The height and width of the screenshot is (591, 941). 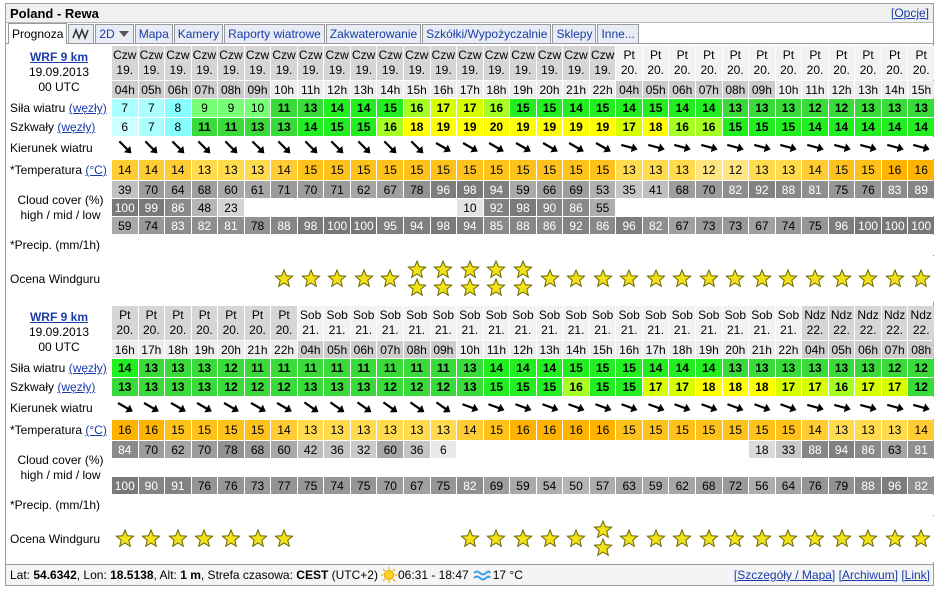 What do you see at coordinates (107, 34) in the screenshot?
I see `tab-label: 2D` at bounding box center [107, 34].